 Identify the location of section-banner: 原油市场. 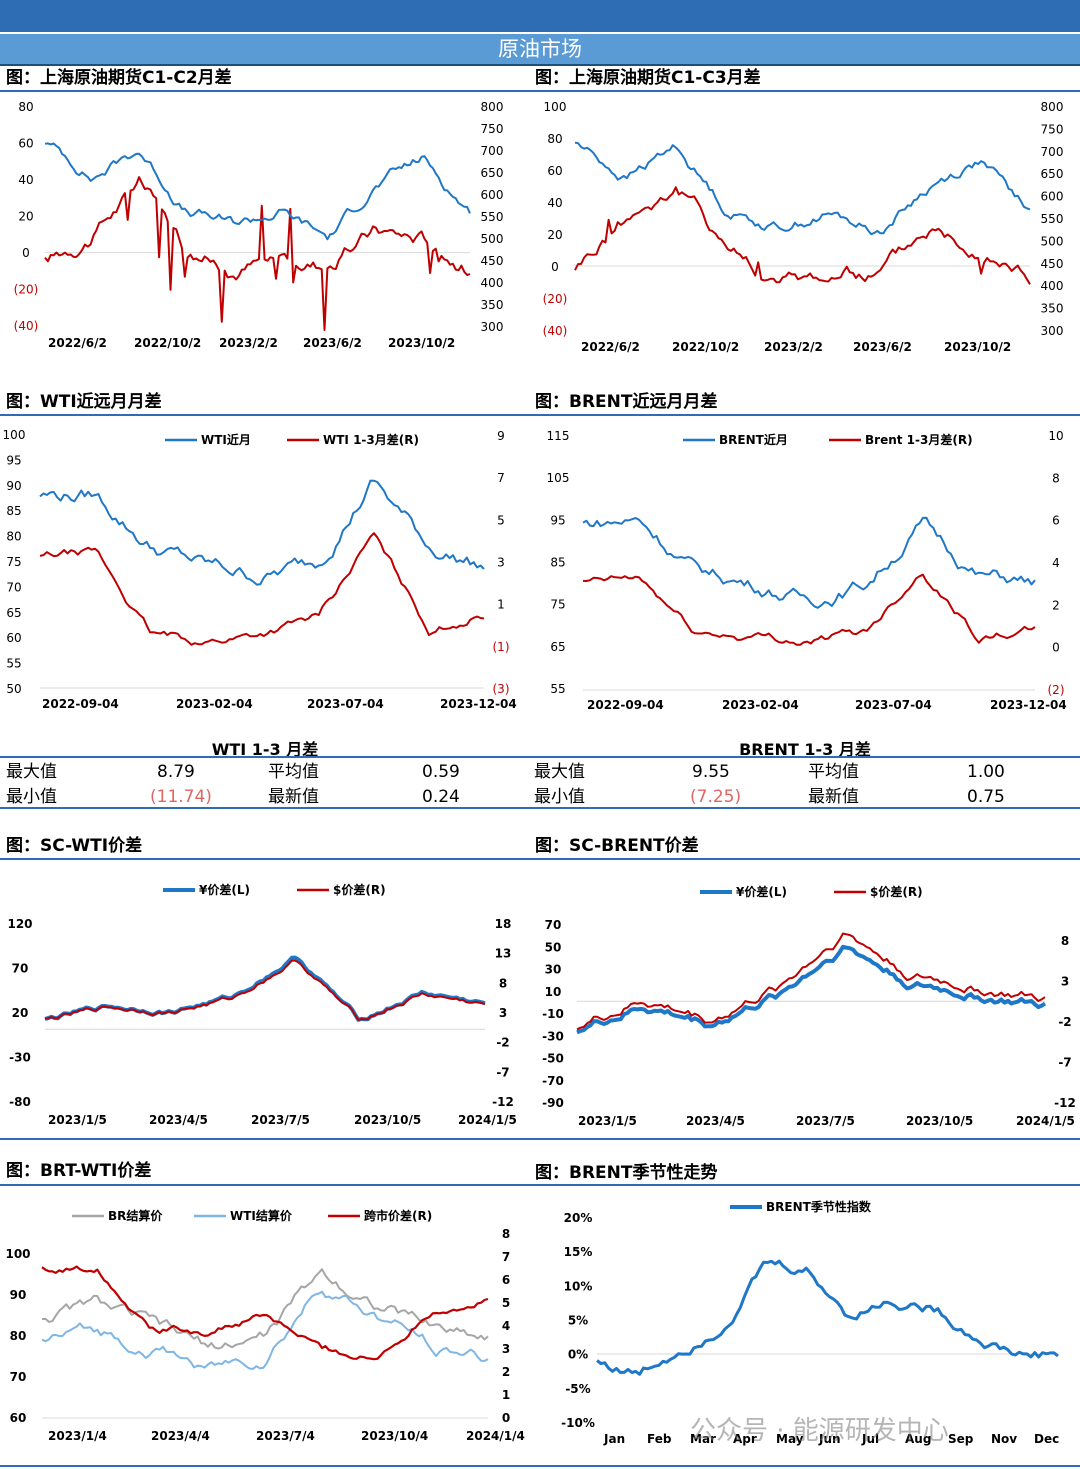
(540, 50).